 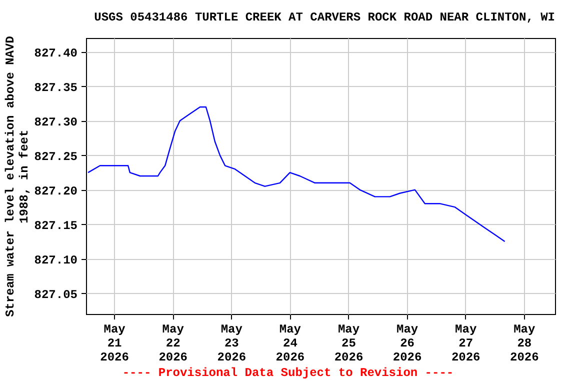 What do you see at coordinates (56, 122) in the screenshot?
I see `y-tick-label: 827.30` at bounding box center [56, 122].